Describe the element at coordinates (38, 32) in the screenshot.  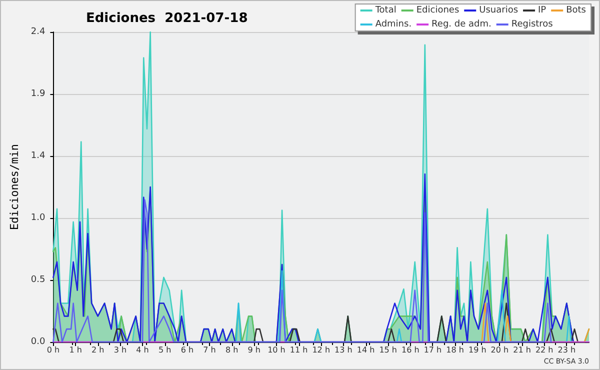
I see `y-tick-label: 2.4` at that location.